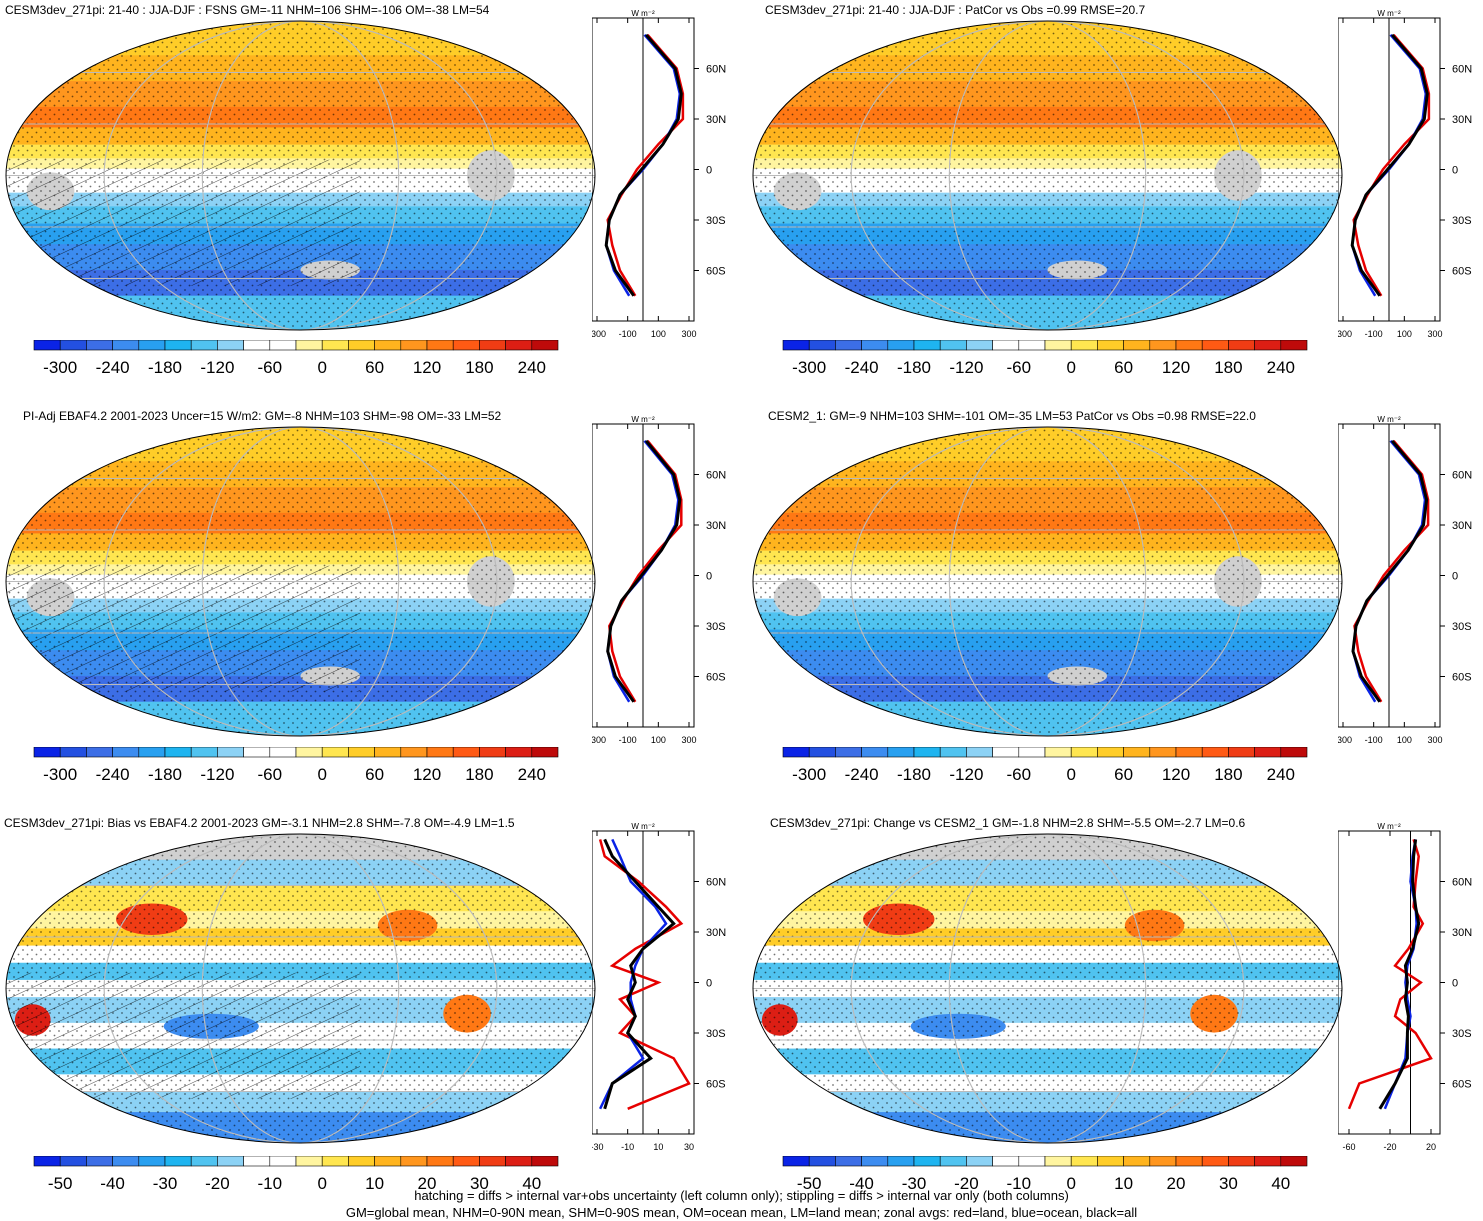 This screenshot has width=1483, height=1221. What do you see at coordinates (296, 1174) in the screenshot?
I see `colorbar: -50-40-30-20-1001020304050` at bounding box center [296, 1174].